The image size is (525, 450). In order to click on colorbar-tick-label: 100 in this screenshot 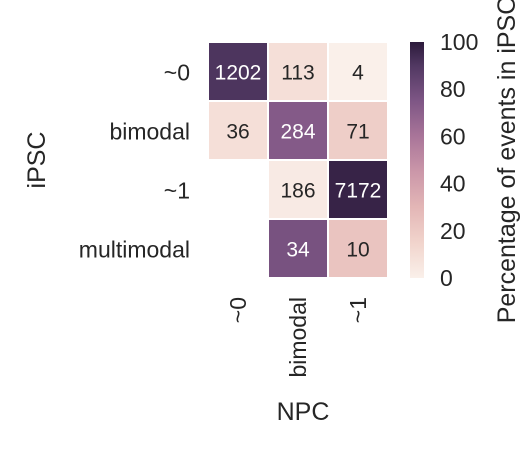, I will do `click(459, 42)`.